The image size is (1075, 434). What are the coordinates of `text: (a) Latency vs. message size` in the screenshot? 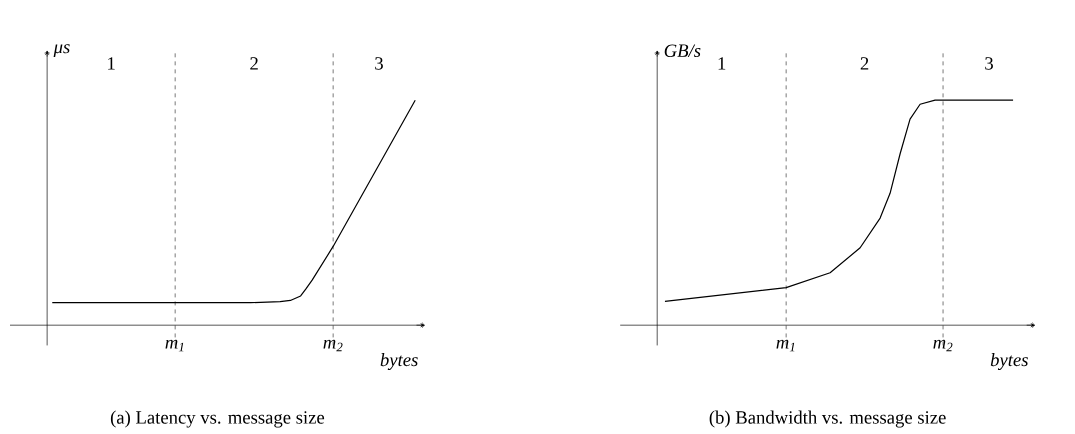 It's located at (217, 419).